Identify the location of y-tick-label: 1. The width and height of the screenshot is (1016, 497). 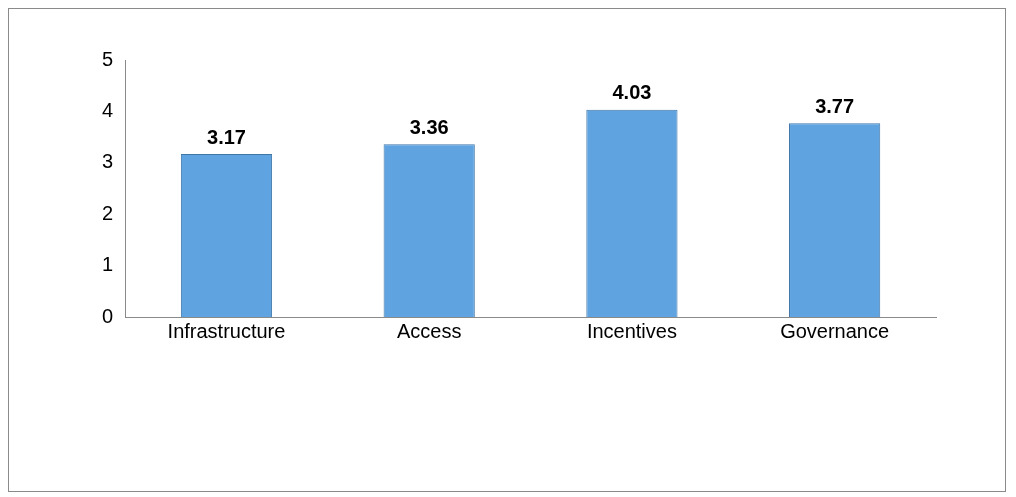
(108, 264).